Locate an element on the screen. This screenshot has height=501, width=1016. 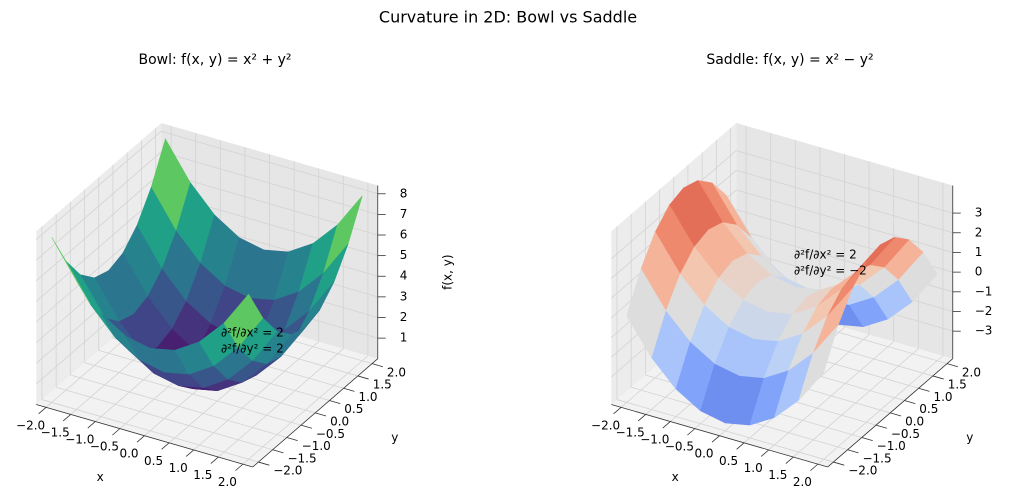
z-tick-label: 8 is located at coordinates (404, 193).